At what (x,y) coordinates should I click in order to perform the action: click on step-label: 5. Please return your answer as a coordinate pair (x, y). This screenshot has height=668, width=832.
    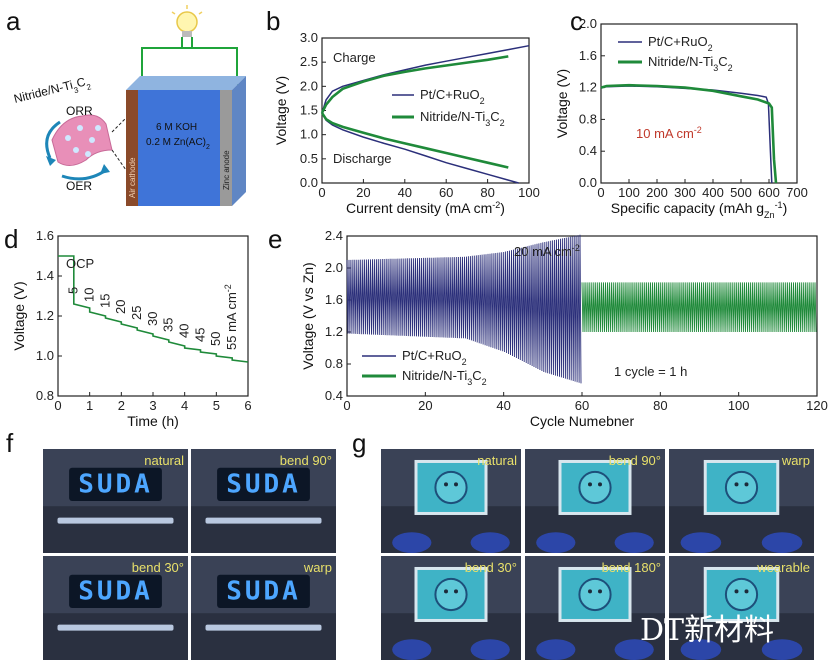
    Looking at the image, I should click on (73, 290).